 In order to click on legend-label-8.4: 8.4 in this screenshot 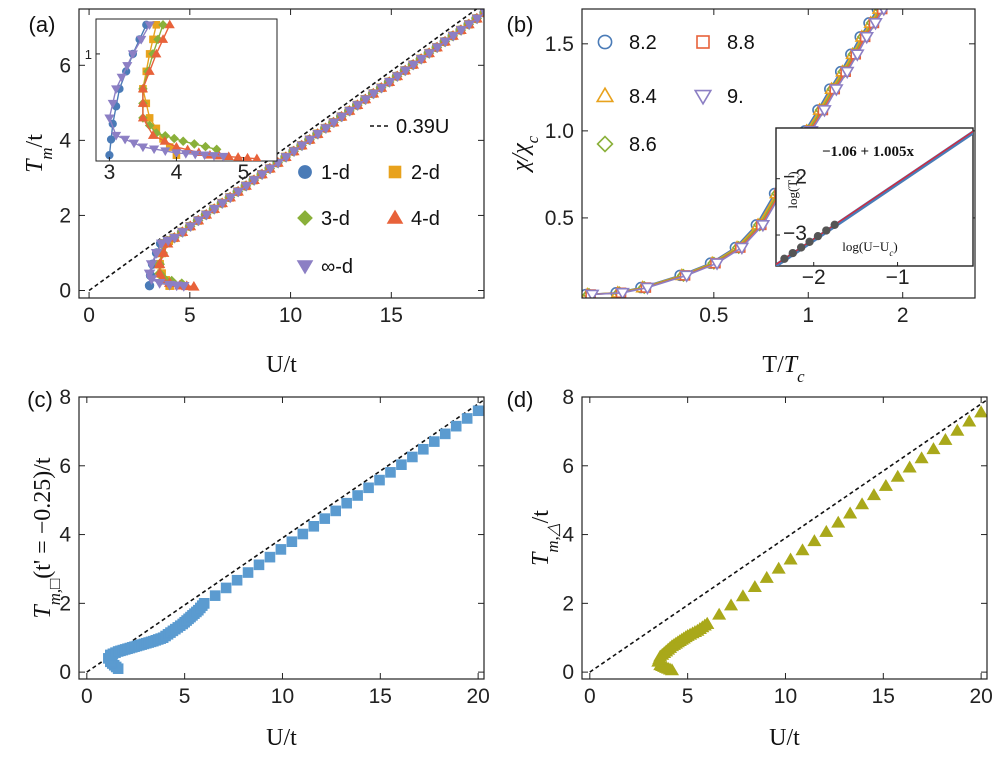, I will do `click(643, 97)`.